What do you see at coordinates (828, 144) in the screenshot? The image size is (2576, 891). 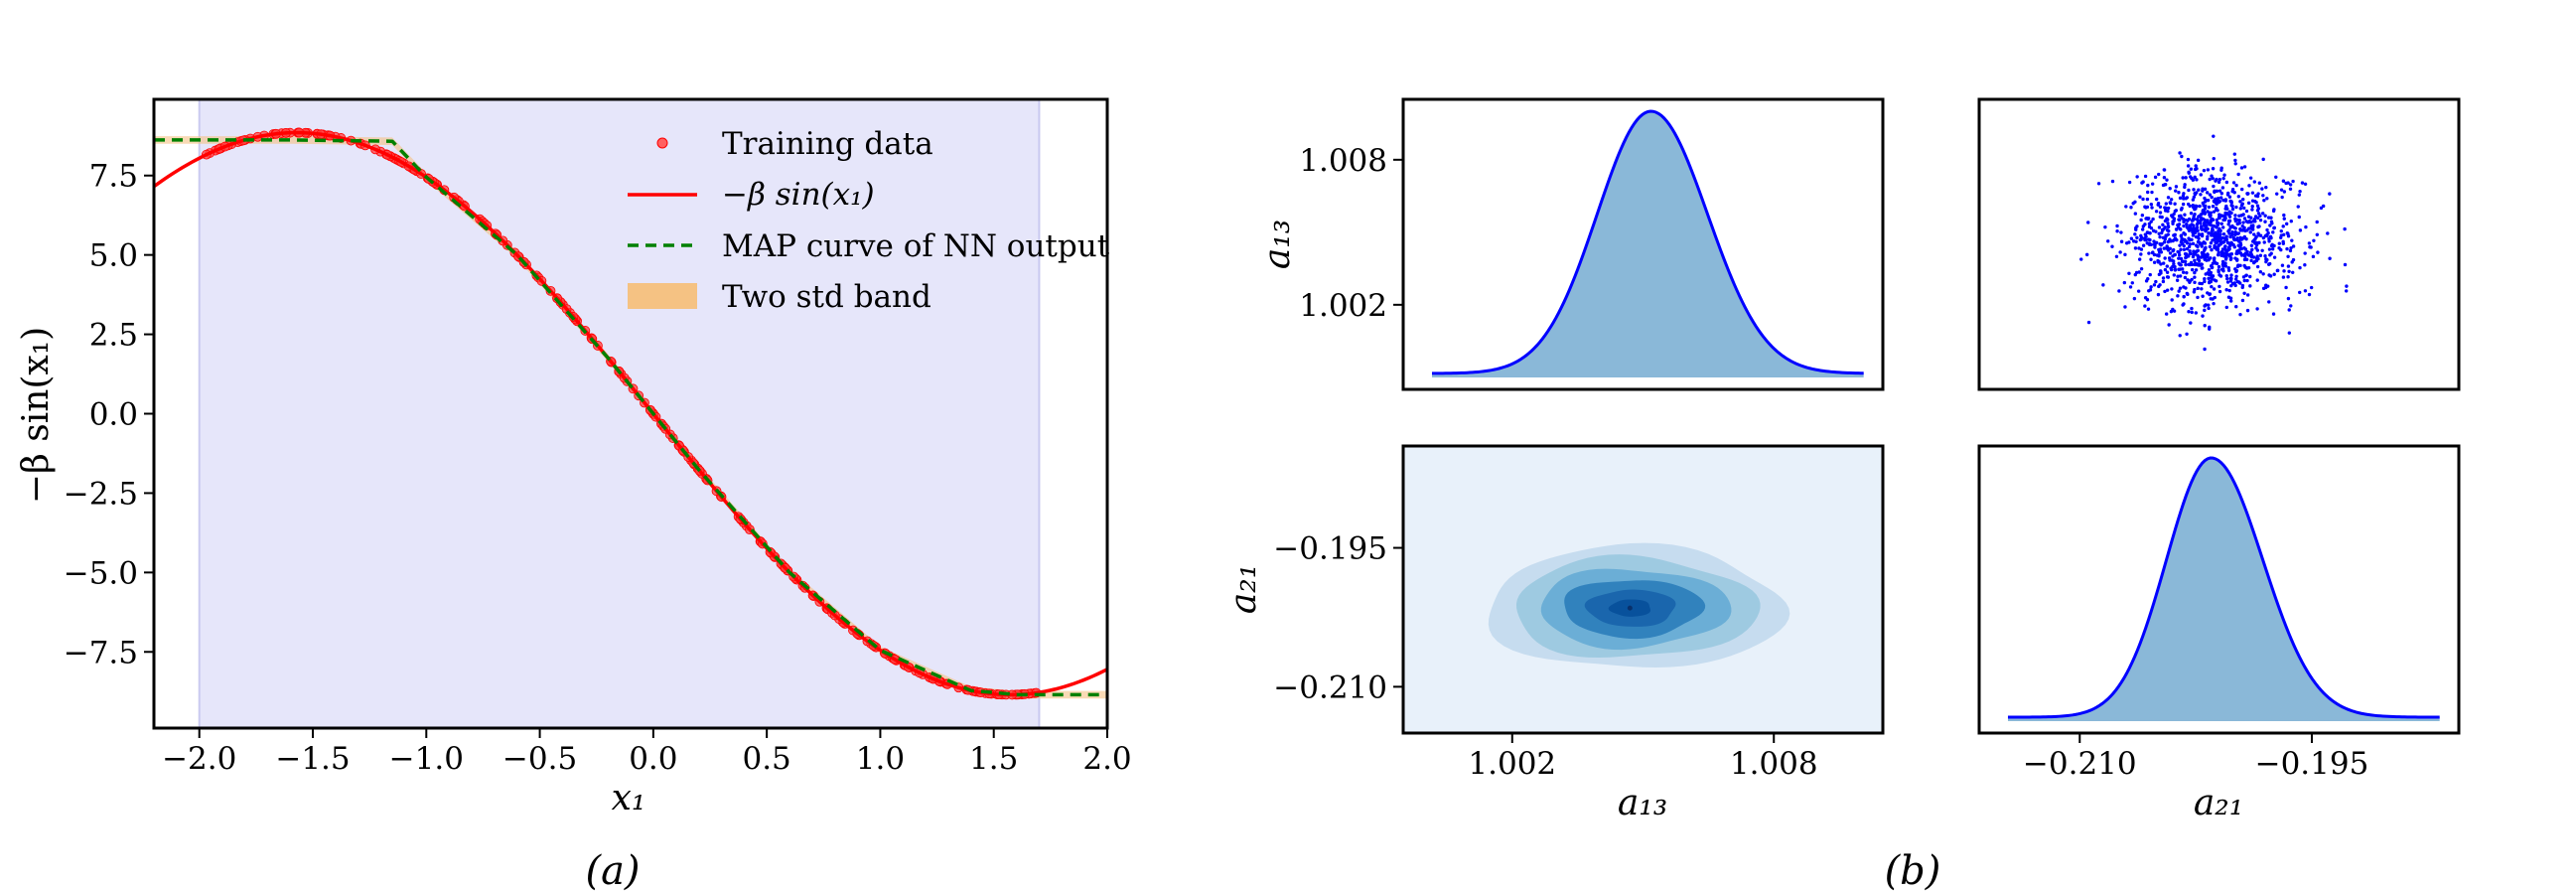 I see `legend-label-training-data: Training data` at bounding box center [828, 144].